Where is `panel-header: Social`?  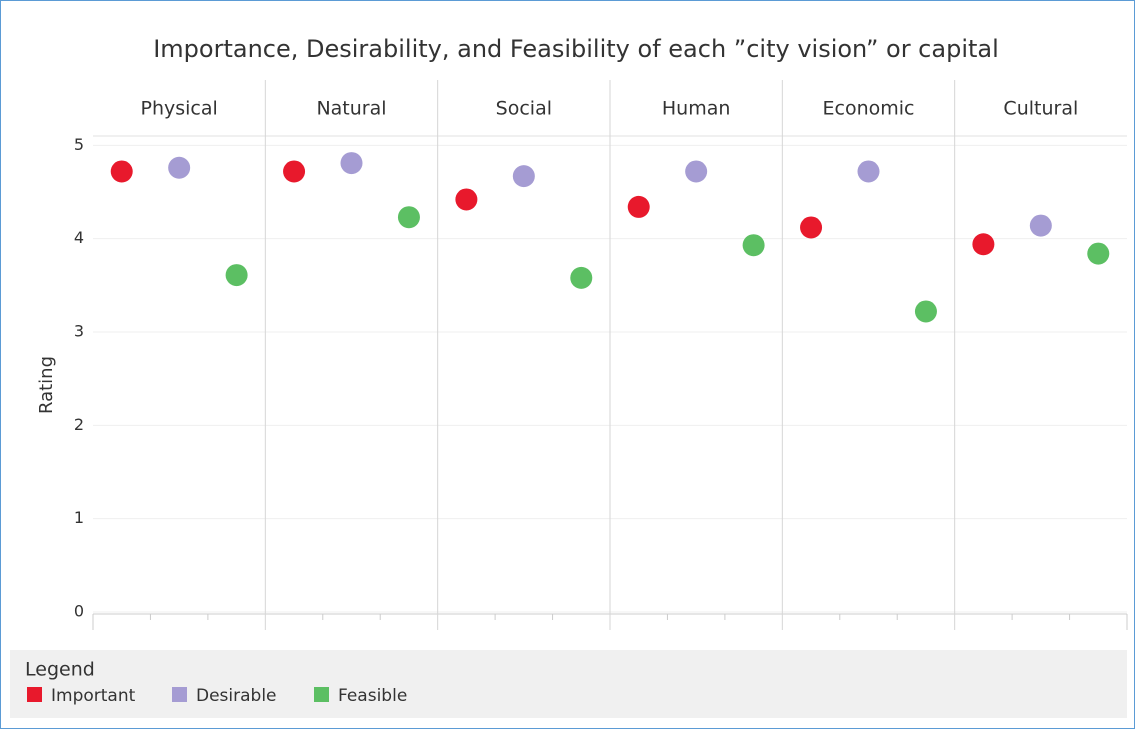
panel-header: Social is located at coordinates (524, 109).